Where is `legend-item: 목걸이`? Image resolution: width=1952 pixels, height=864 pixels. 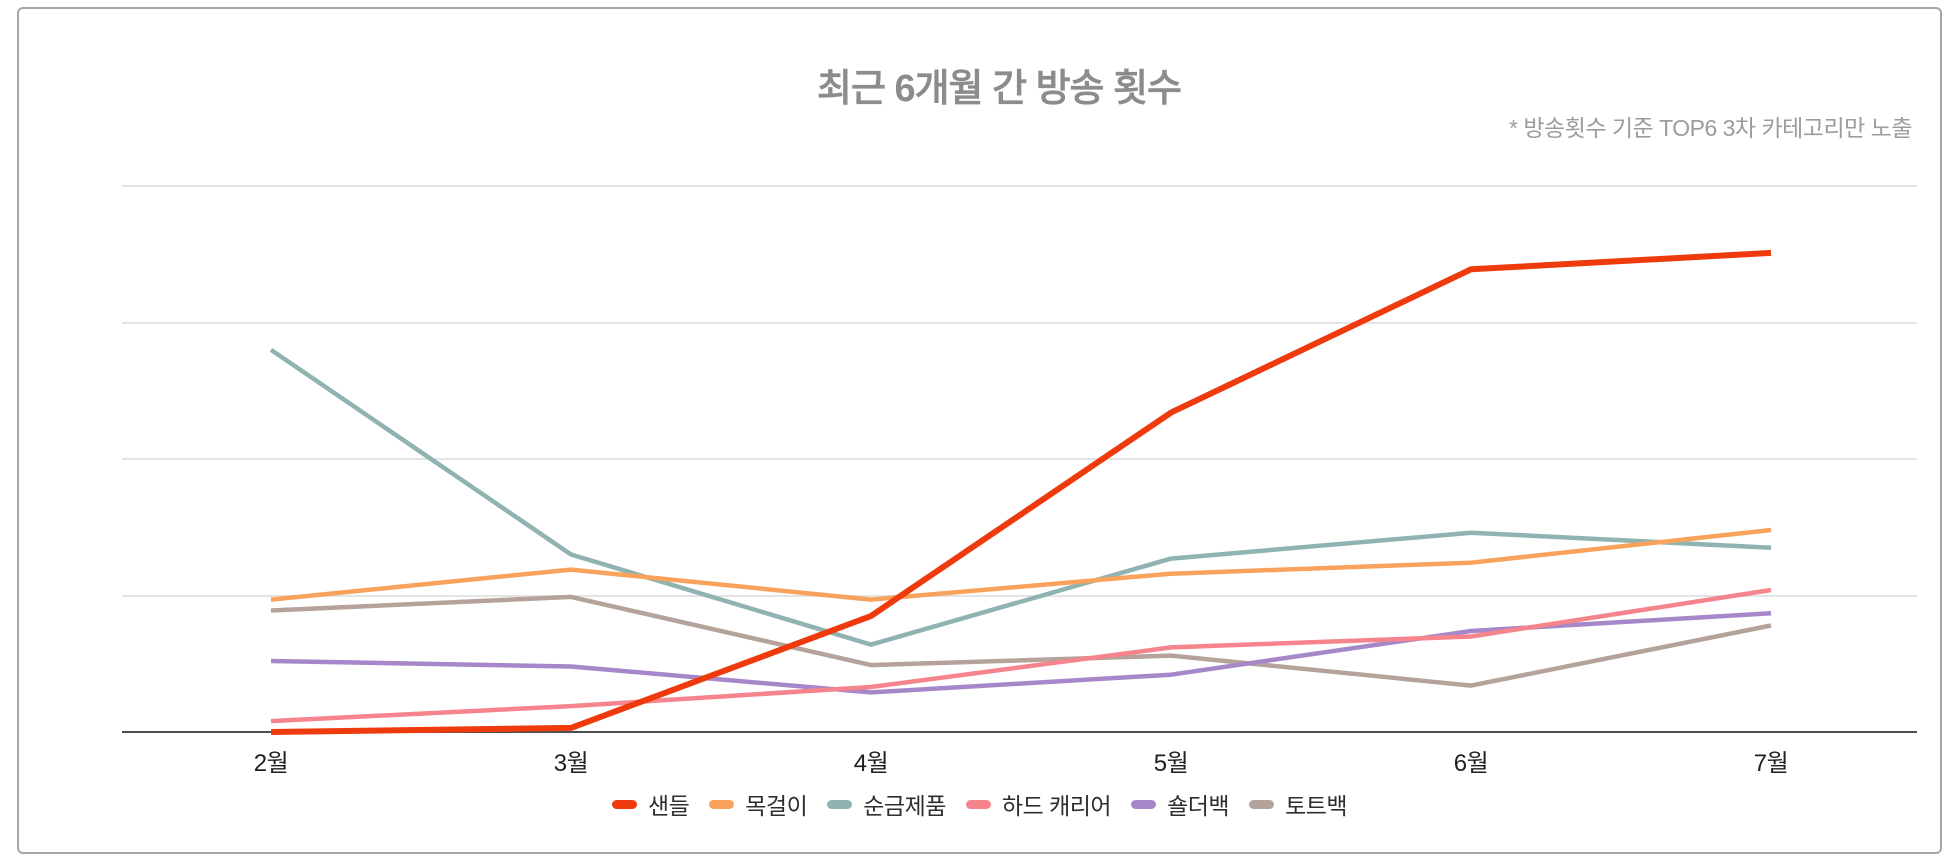
legend-item: 목걸이 is located at coordinates (758, 804).